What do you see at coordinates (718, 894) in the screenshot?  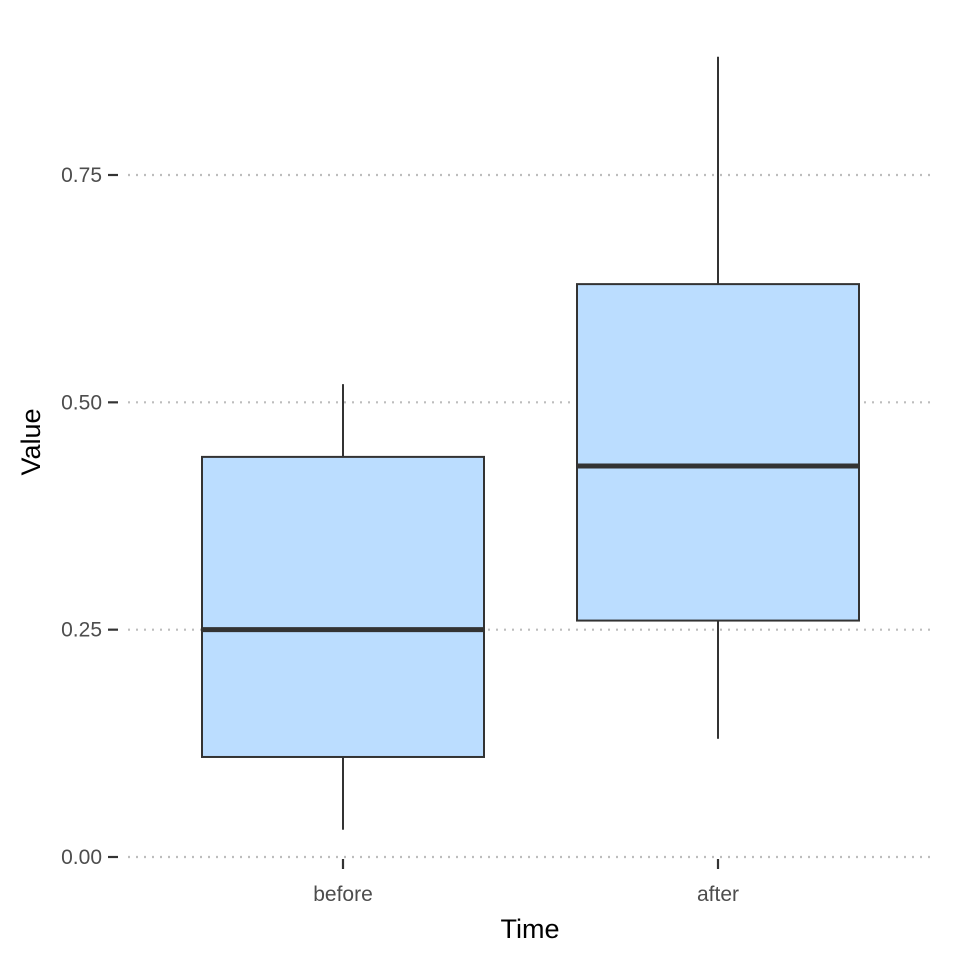 I see `x-tick-label: after` at bounding box center [718, 894].